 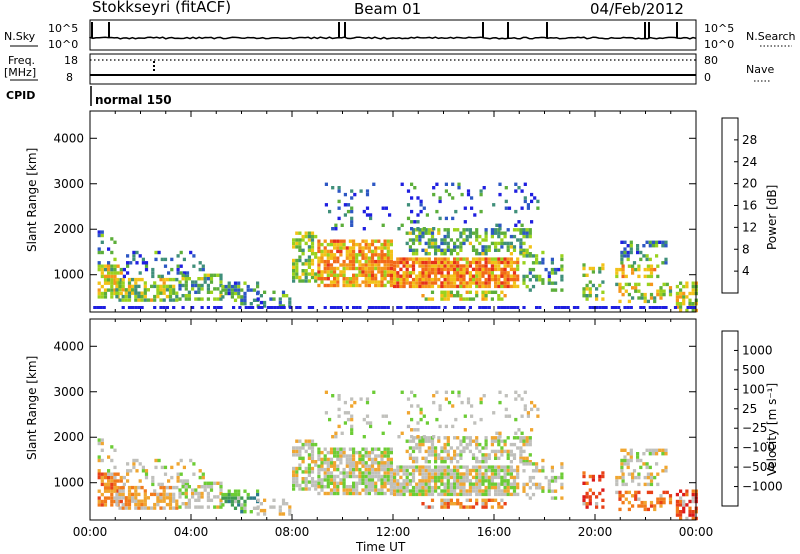 What do you see at coordinates (68, 437) in the screenshot?
I see `y-tick-label: 2000` at bounding box center [68, 437].